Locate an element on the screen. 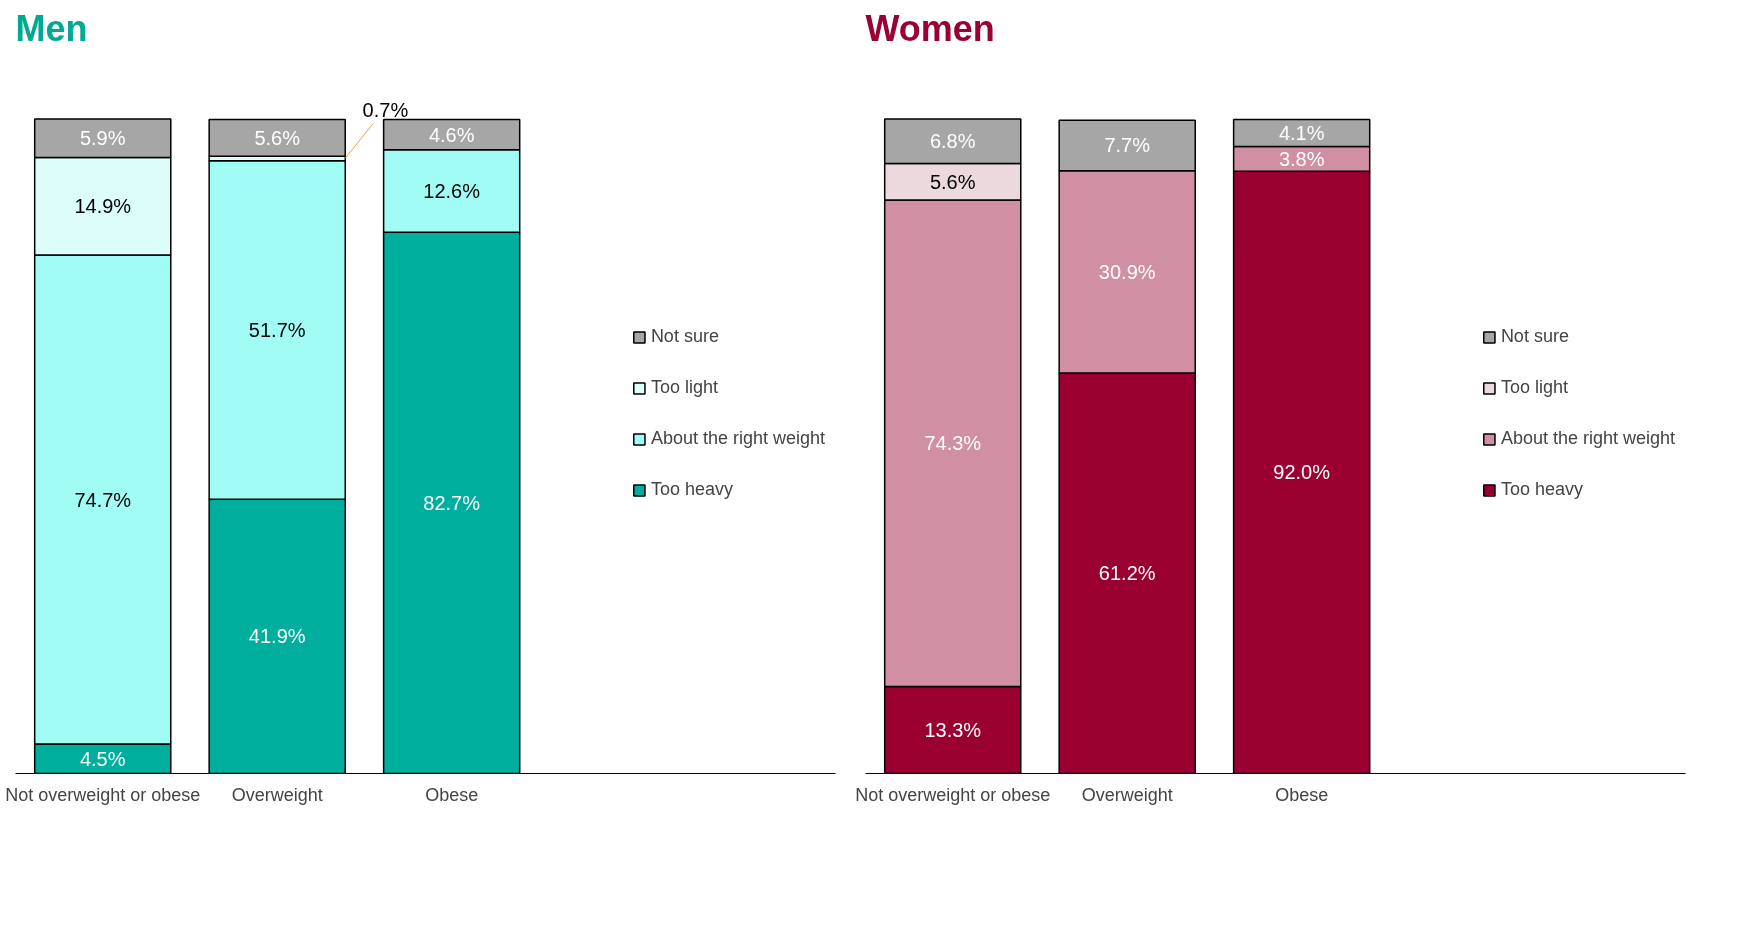 The image size is (1740, 940). chart-title: Men is located at coordinates (51, 28).